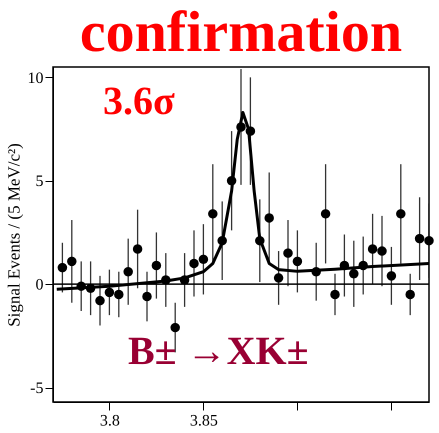  Describe the element at coordinates (40, 181) in the screenshot. I see `y-tick-label: 5` at that location.